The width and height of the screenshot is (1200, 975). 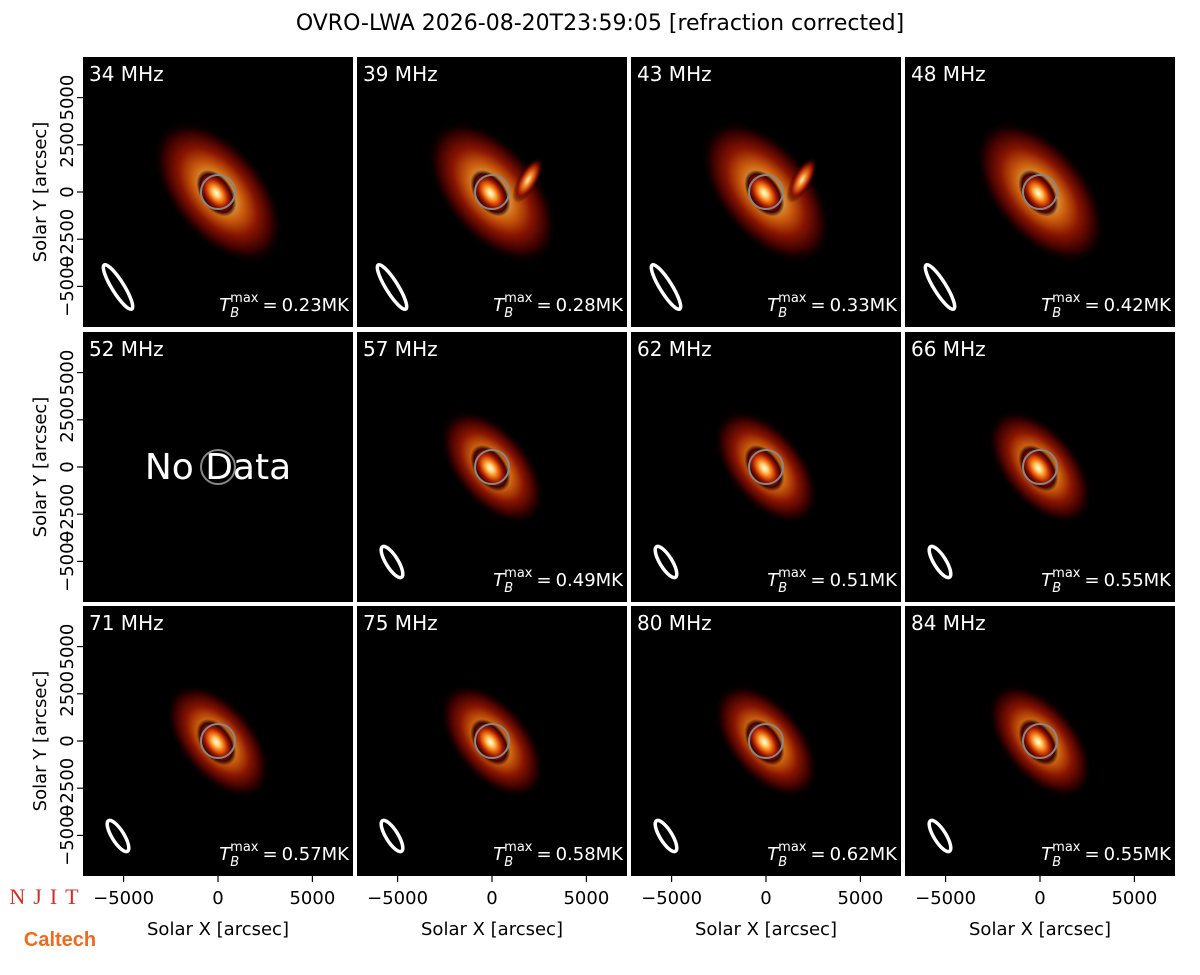 What do you see at coordinates (864, 580) in the screenshot?
I see `tmax-value: 0.51MK` at bounding box center [864, 580].